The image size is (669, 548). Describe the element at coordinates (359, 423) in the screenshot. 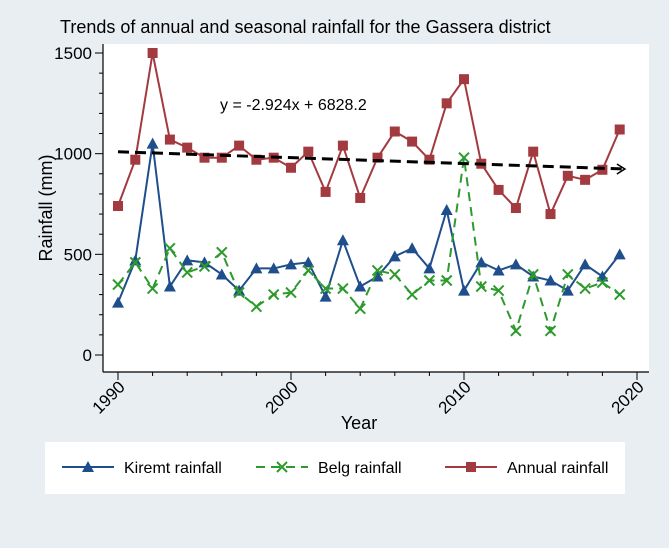

I see `x-axis-label: Year` at that location.